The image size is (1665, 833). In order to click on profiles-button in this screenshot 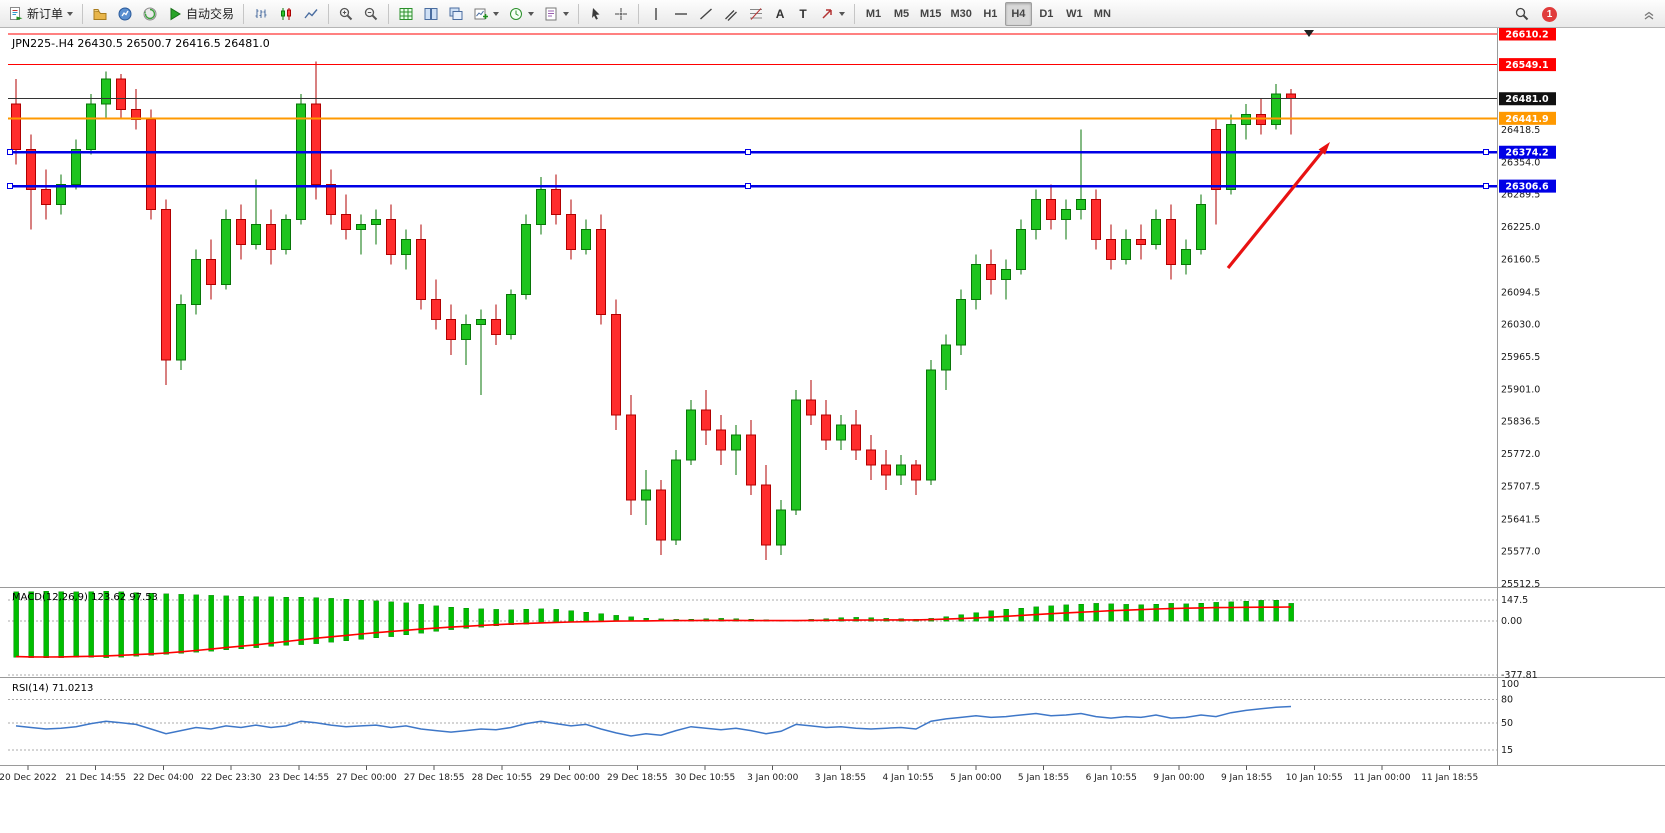, I will do `click(100, 14)`.